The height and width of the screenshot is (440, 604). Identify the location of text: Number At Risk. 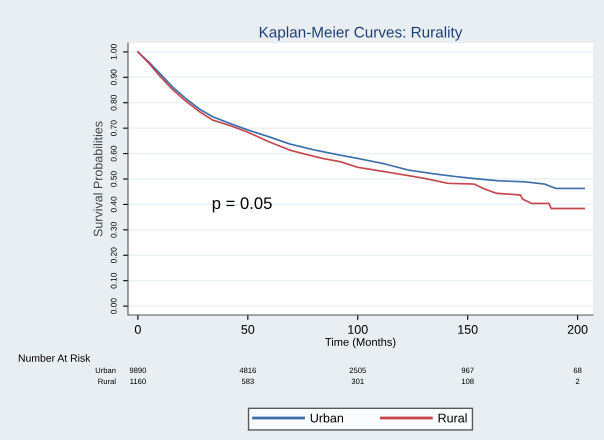
(54, 358).